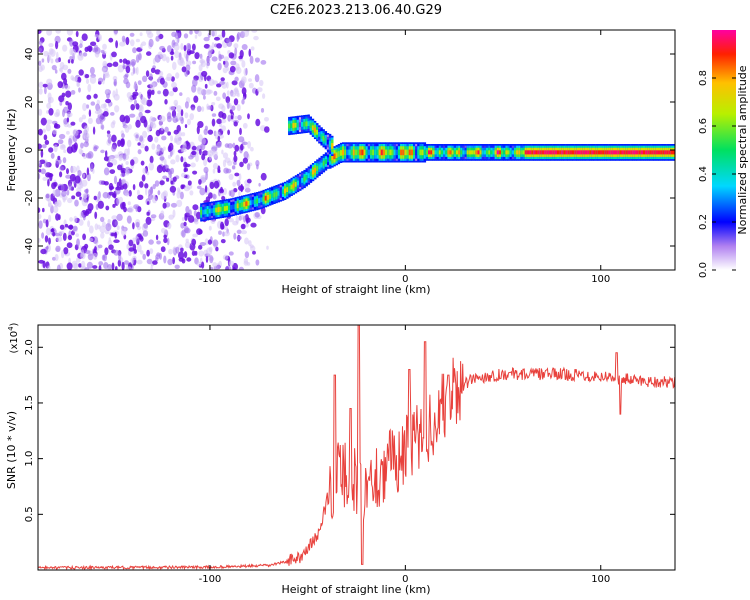 Image resolution: width=750 pixels, height=600 pixels. I want to click on colorbar-tick-label: 0.0, so click(703, 270).